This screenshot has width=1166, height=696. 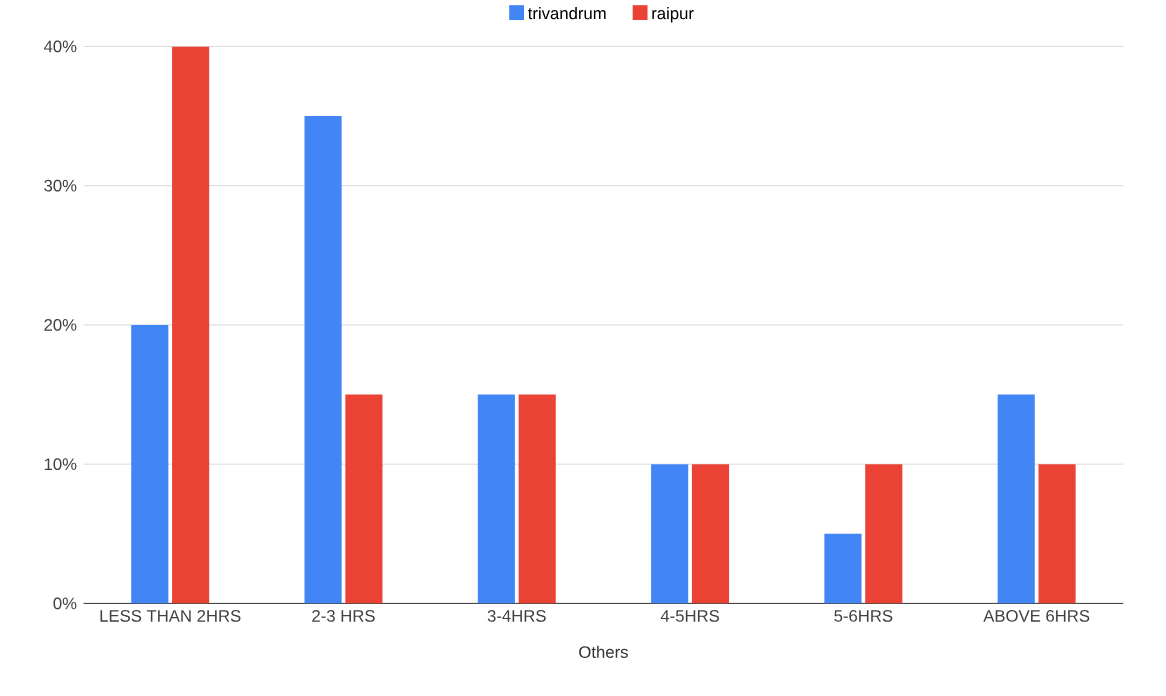 I want to click on x-tick-label: ABOVE 6HRS, so click(x=1036, y=615).